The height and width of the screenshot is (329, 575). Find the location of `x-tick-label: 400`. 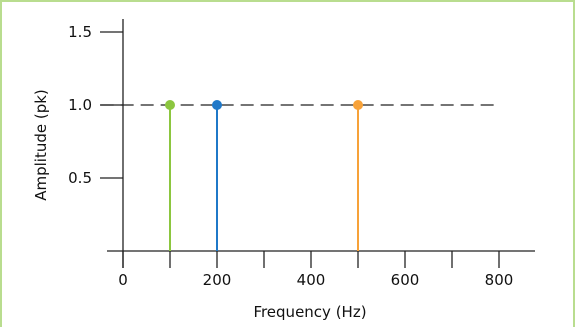

x-tick-label: 400 is located at coordinates (311, 280).